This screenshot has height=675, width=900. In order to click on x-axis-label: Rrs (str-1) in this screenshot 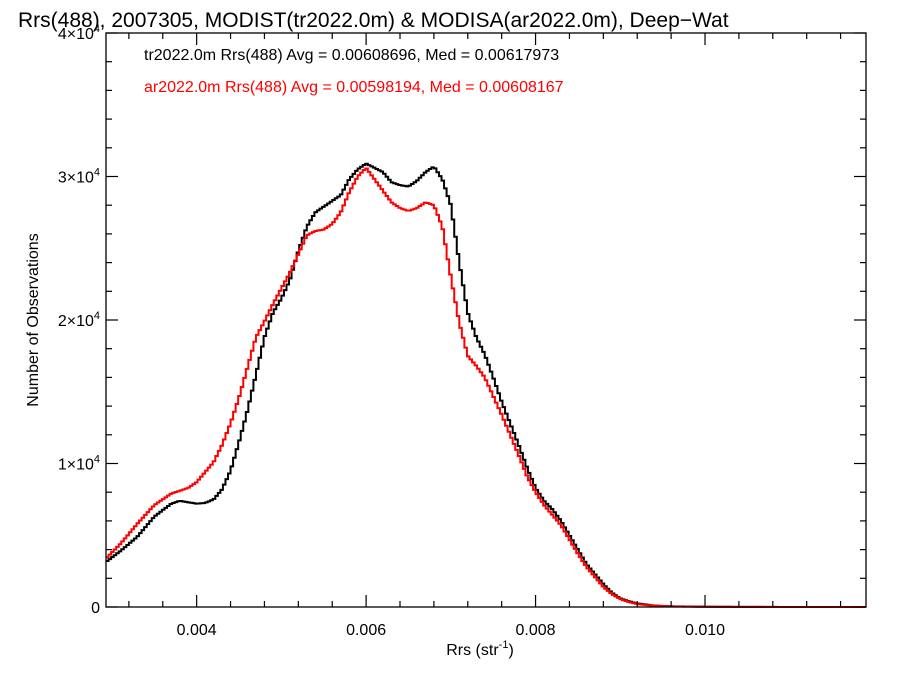, I will do `click(480, 649)`.